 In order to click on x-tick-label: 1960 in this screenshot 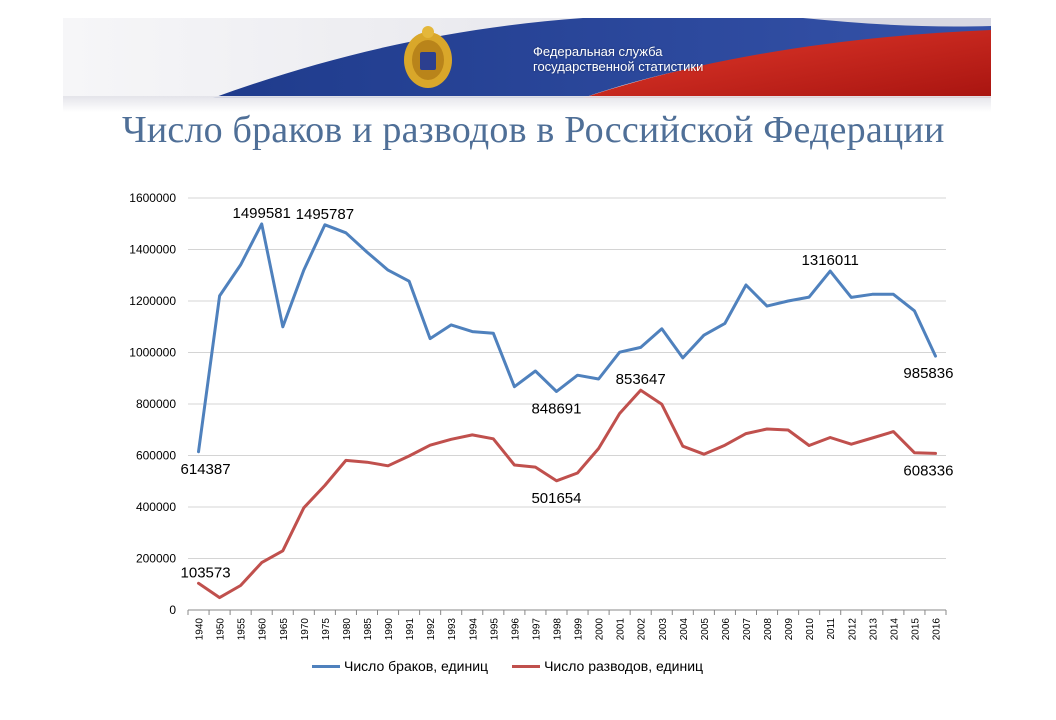, I will do `click(263, 629)`.